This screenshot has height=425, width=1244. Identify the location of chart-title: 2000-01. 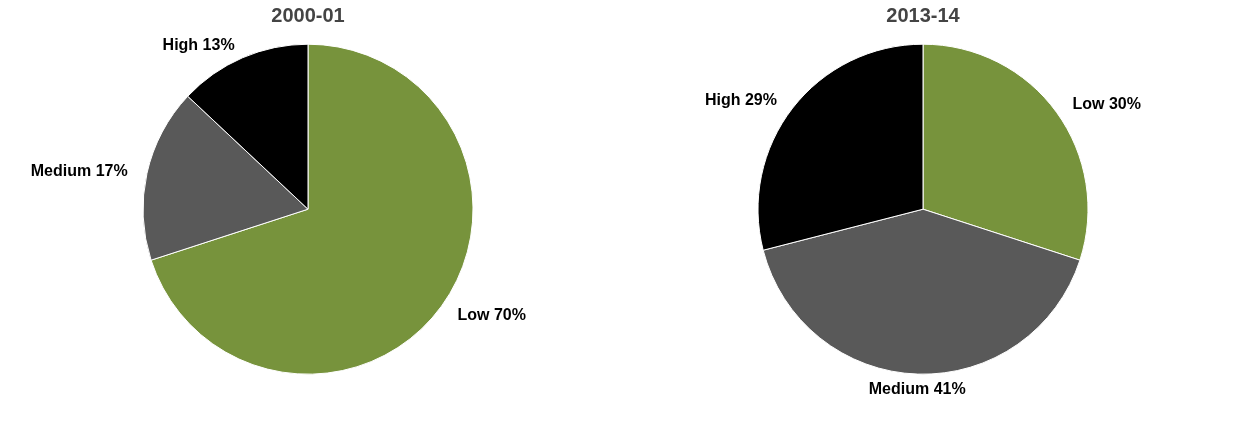
(308, 14).